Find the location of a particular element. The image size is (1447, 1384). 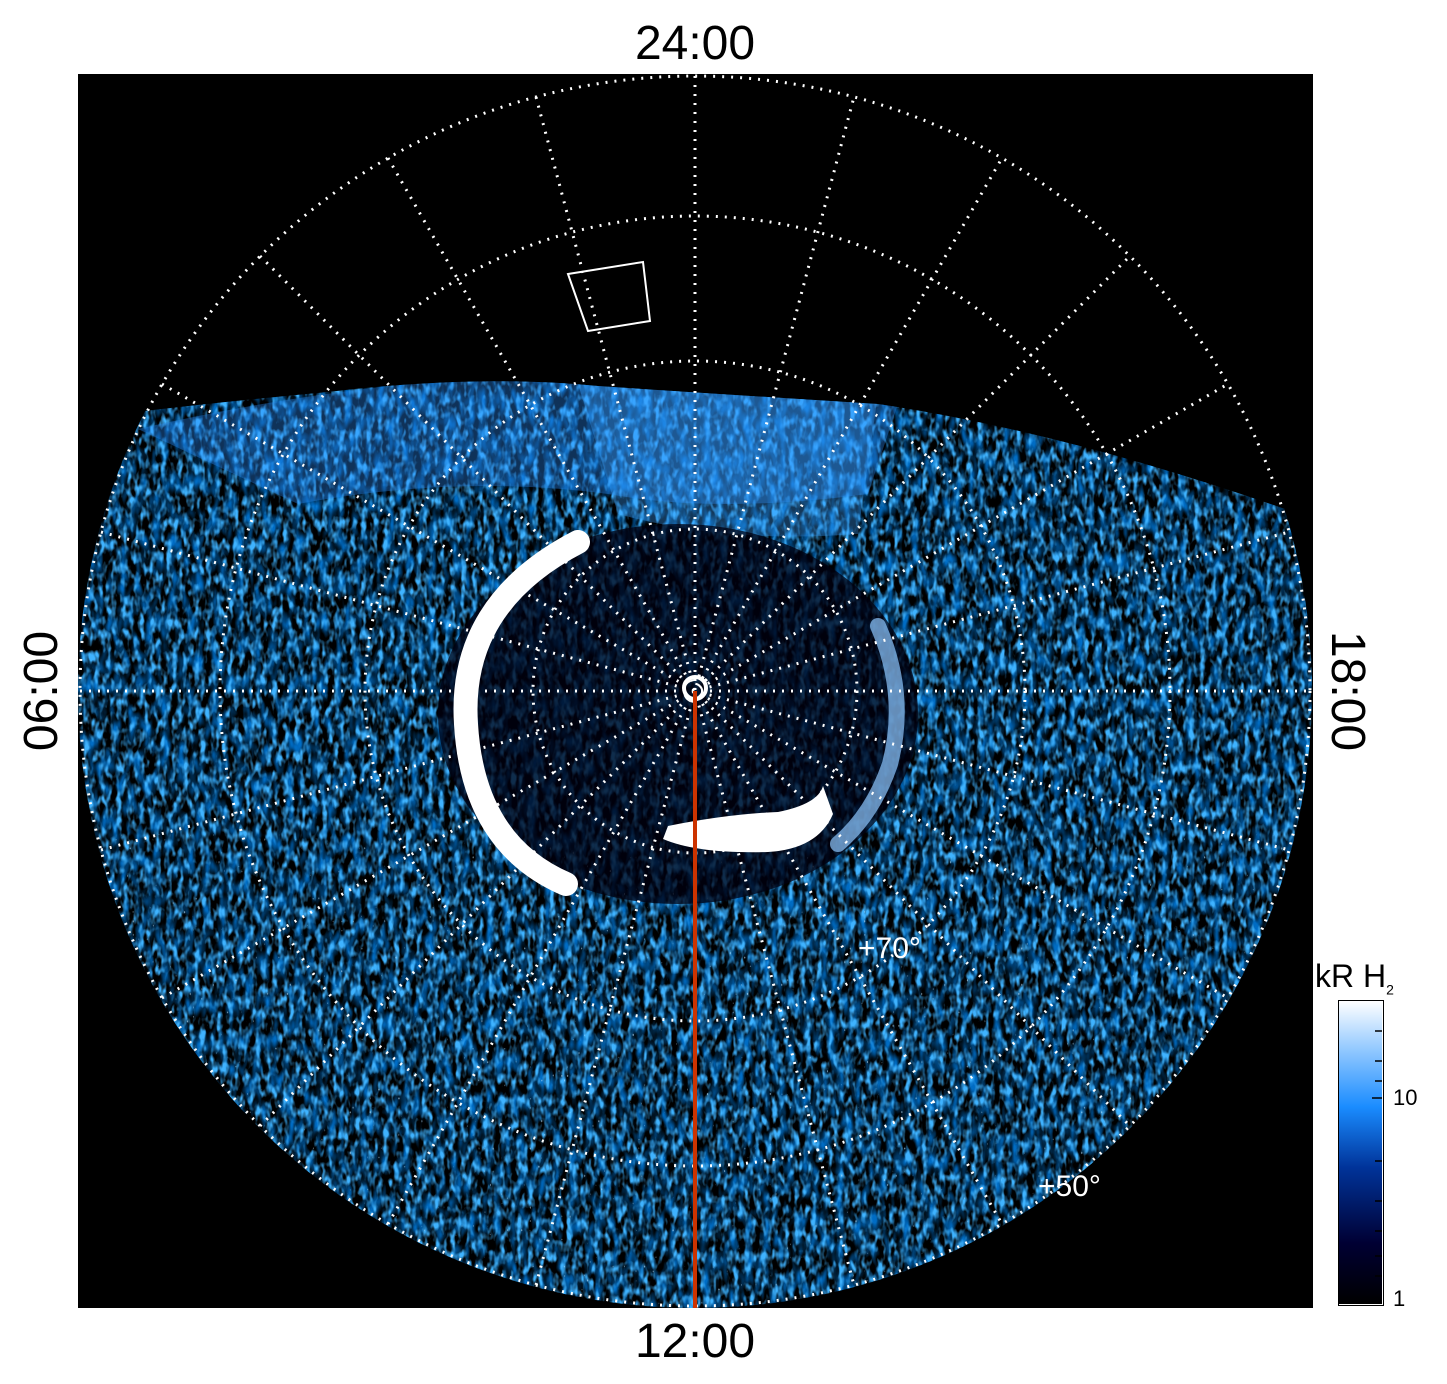

colorbar-tick-1: 1 is located at coordinates (1399, 1298).